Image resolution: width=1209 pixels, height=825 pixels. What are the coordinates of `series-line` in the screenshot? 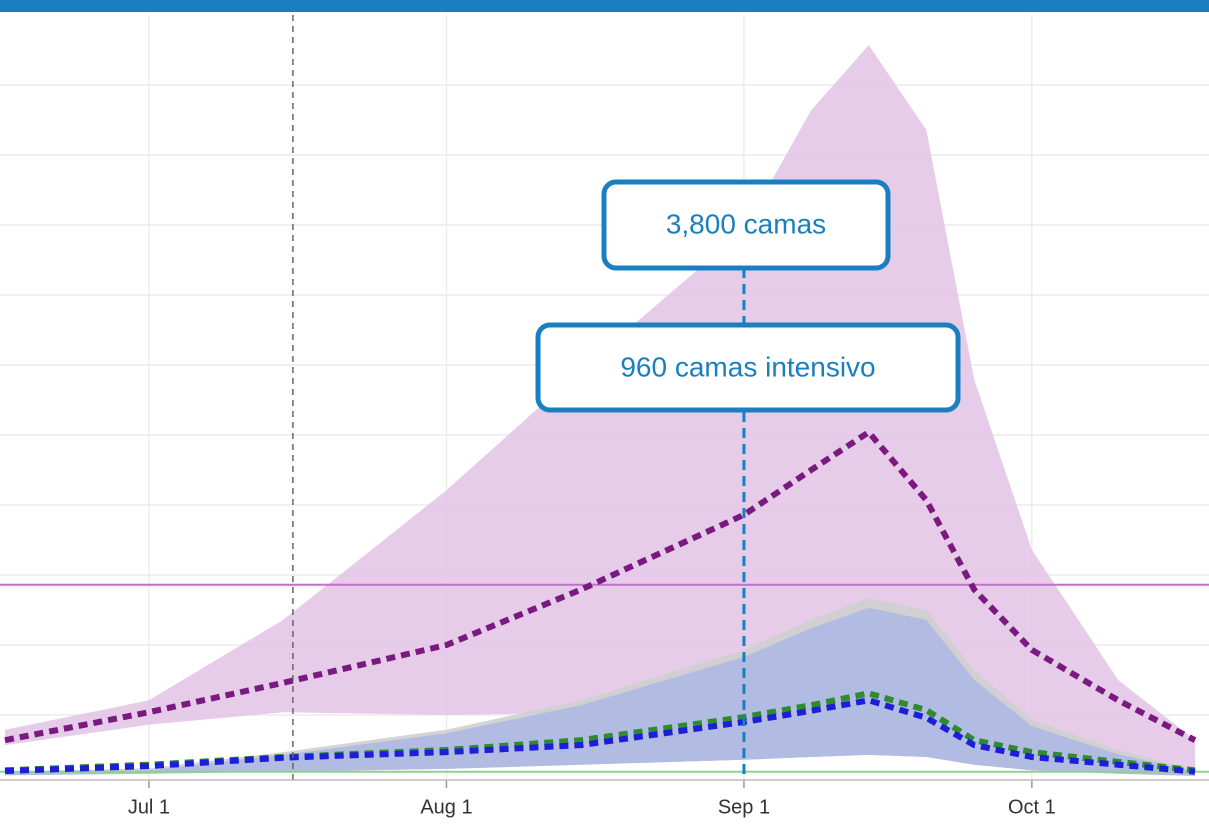 It's located at (600, 736).